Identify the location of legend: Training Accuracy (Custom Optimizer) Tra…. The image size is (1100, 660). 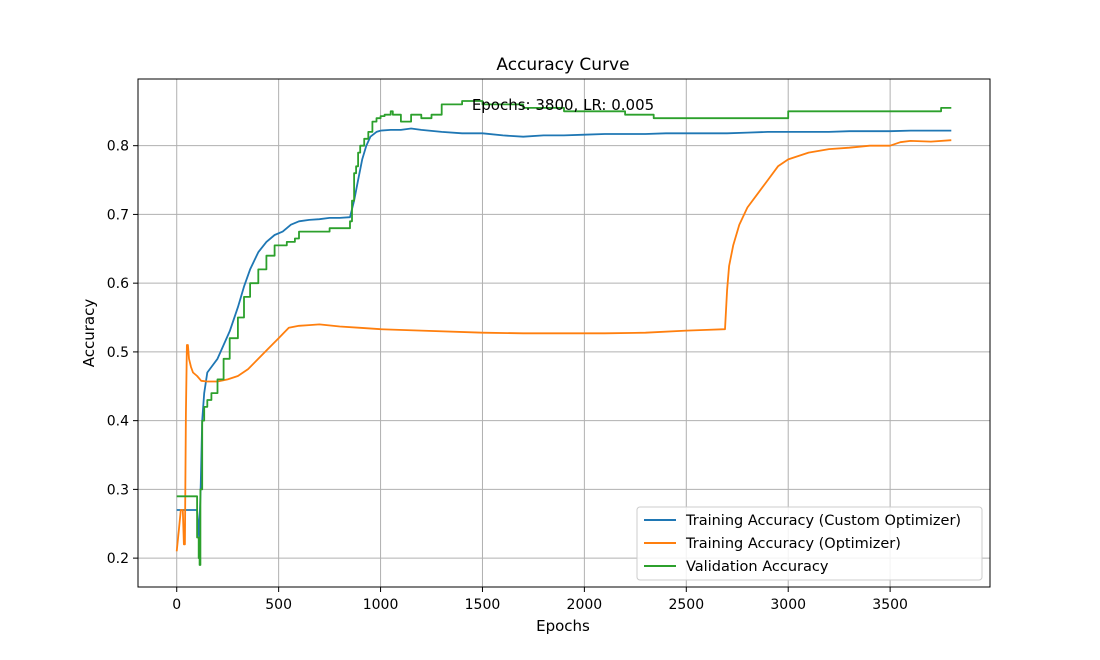
(809, 543).